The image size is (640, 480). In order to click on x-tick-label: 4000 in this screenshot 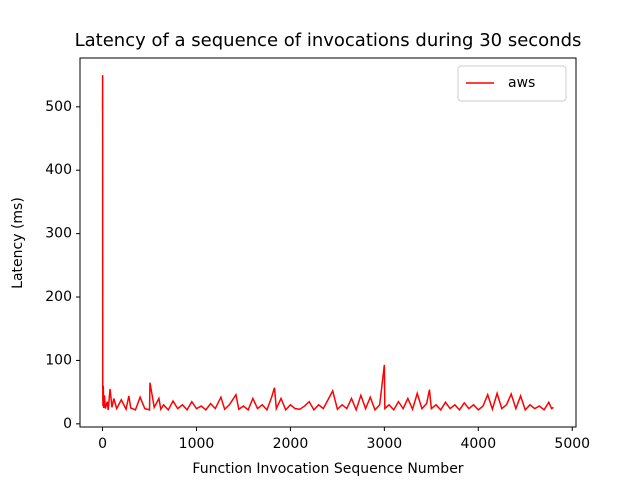, I will do `click(478, 444)`.